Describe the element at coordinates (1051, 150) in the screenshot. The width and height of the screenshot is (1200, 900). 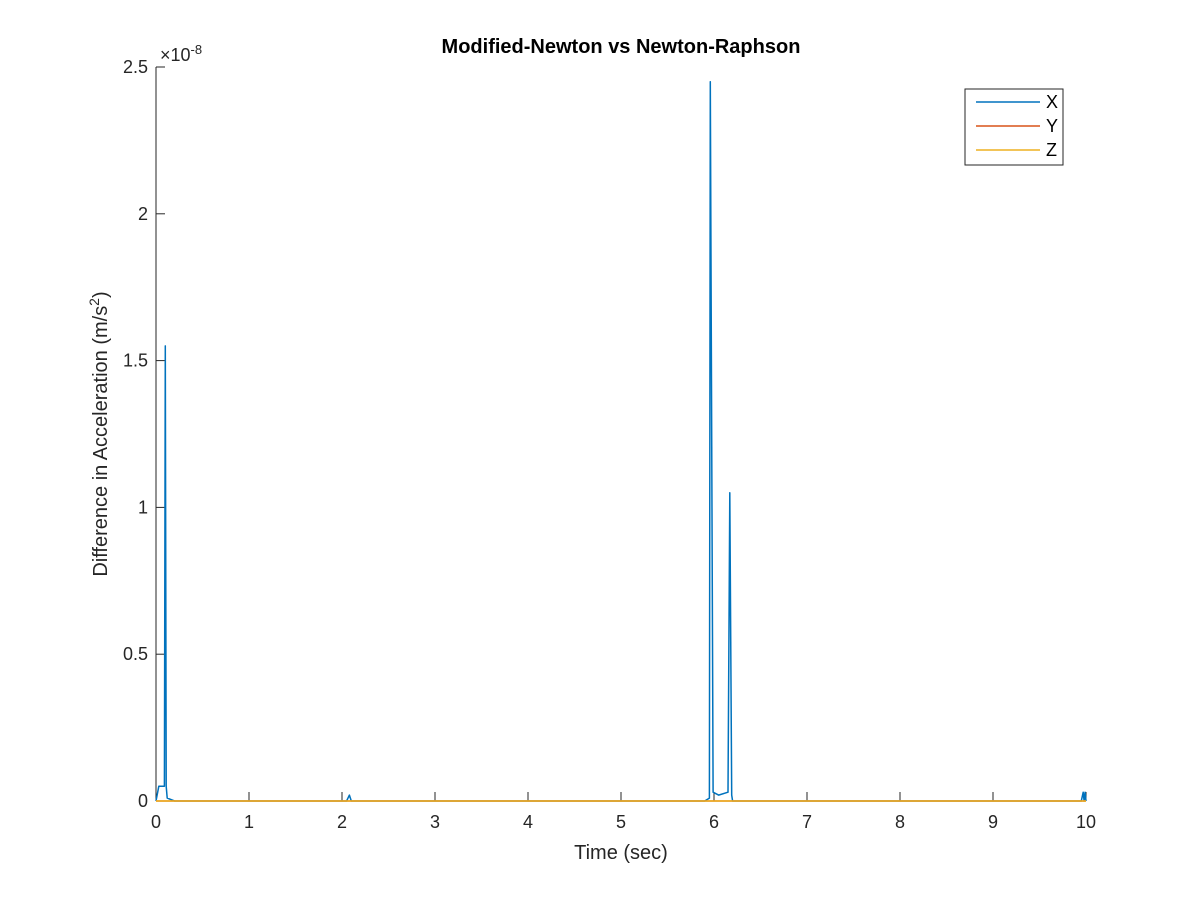
I see `legend-label-z: Z` at that location.